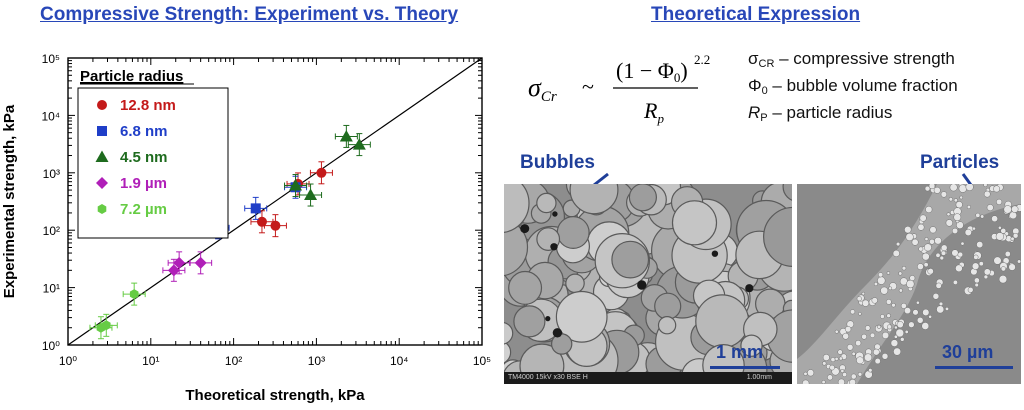 This screenshot has width=1024, height=410. I want to click on svg-text: Rp, so click(653, 112).